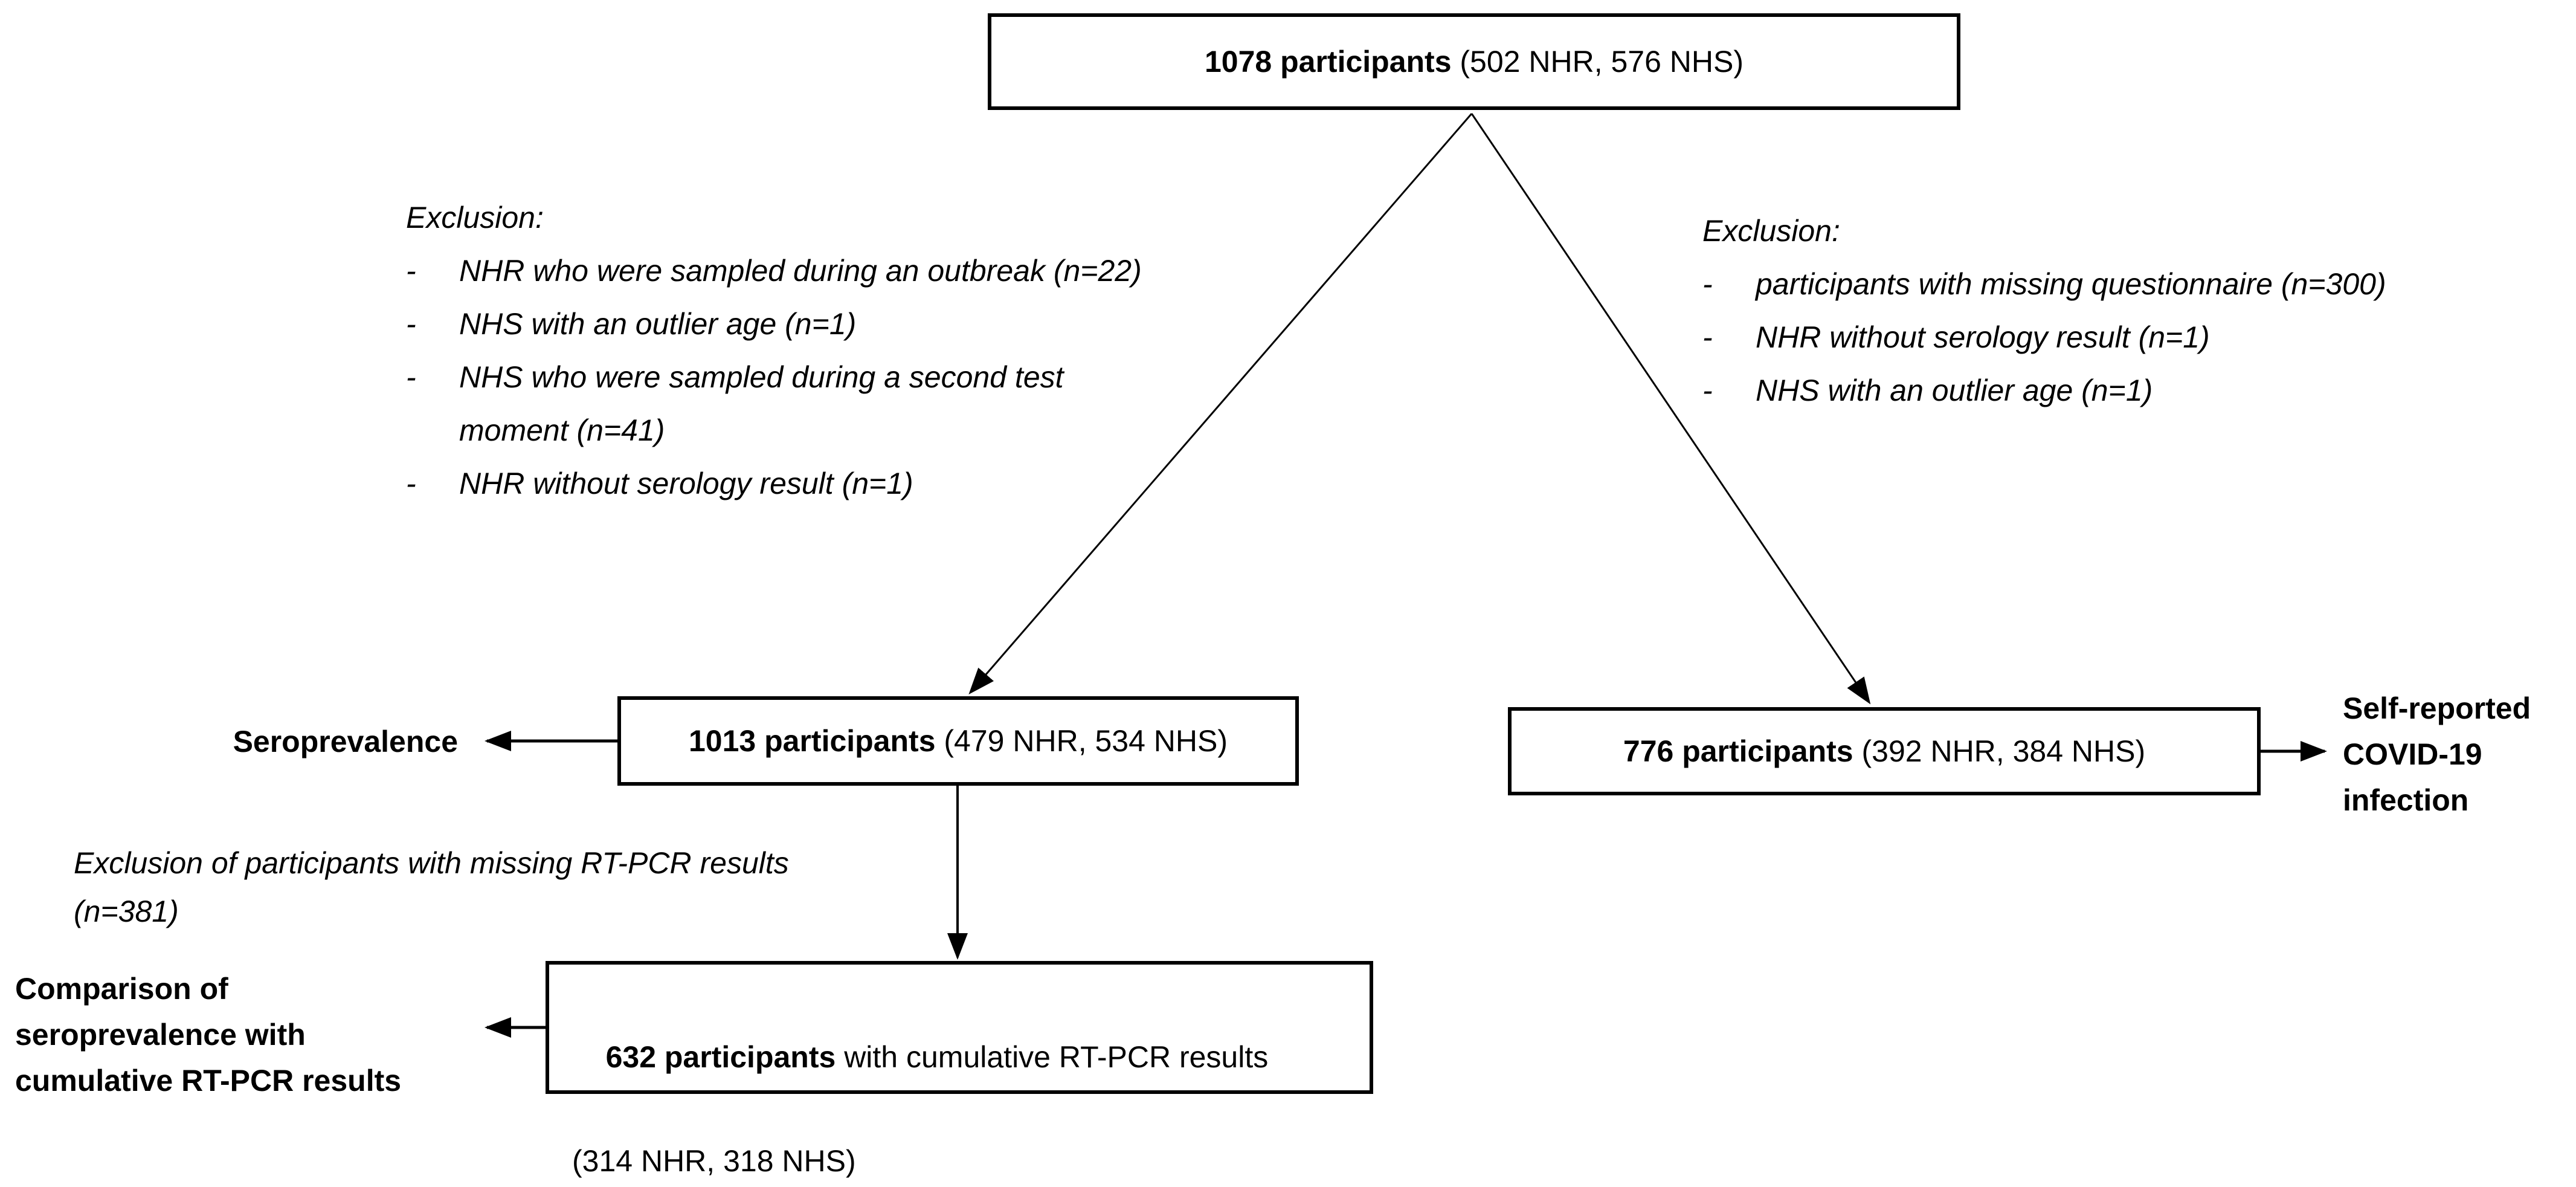 This screenshot has height=1187, width=2576. What do you see at coordinates (658, 324) in the screenshot?
I see `exclusion-left-item-text: NHS with an outlier age (n=1)` at bounding box center [658, 324].